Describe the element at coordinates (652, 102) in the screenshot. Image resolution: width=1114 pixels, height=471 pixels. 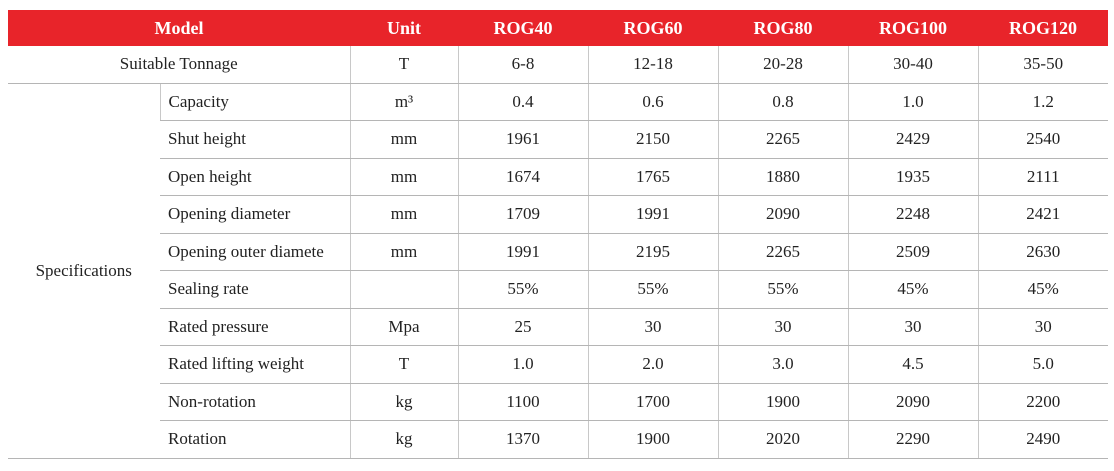
I see `value-cell: 0.6` at that location.